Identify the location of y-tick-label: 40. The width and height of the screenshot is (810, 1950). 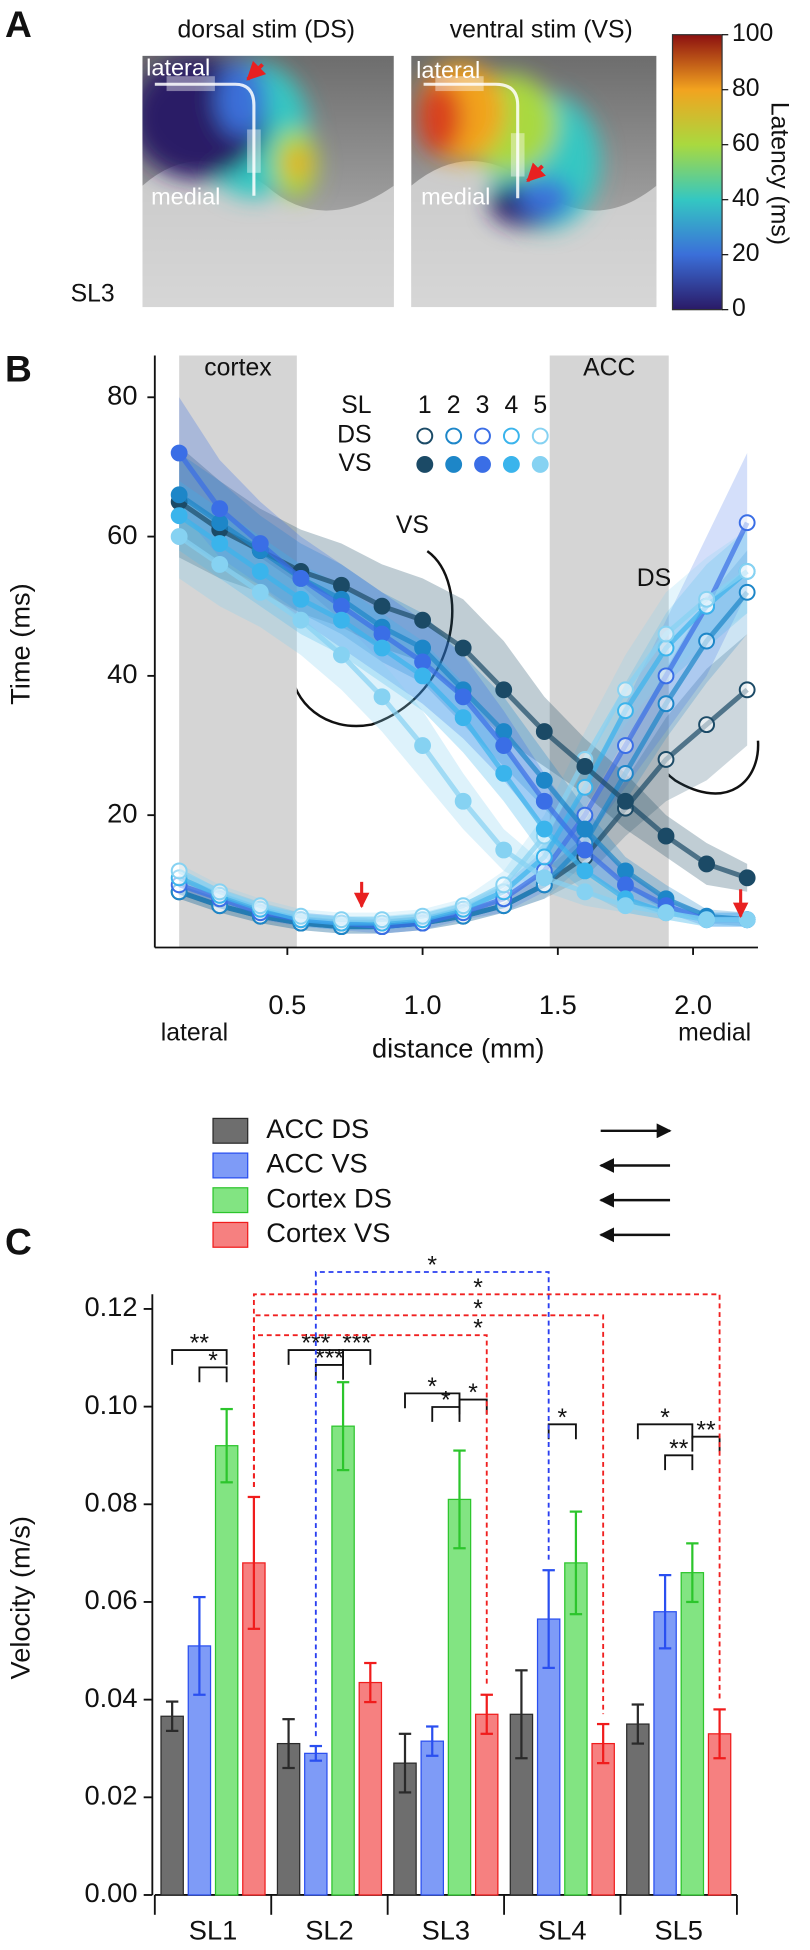
(122, 673).